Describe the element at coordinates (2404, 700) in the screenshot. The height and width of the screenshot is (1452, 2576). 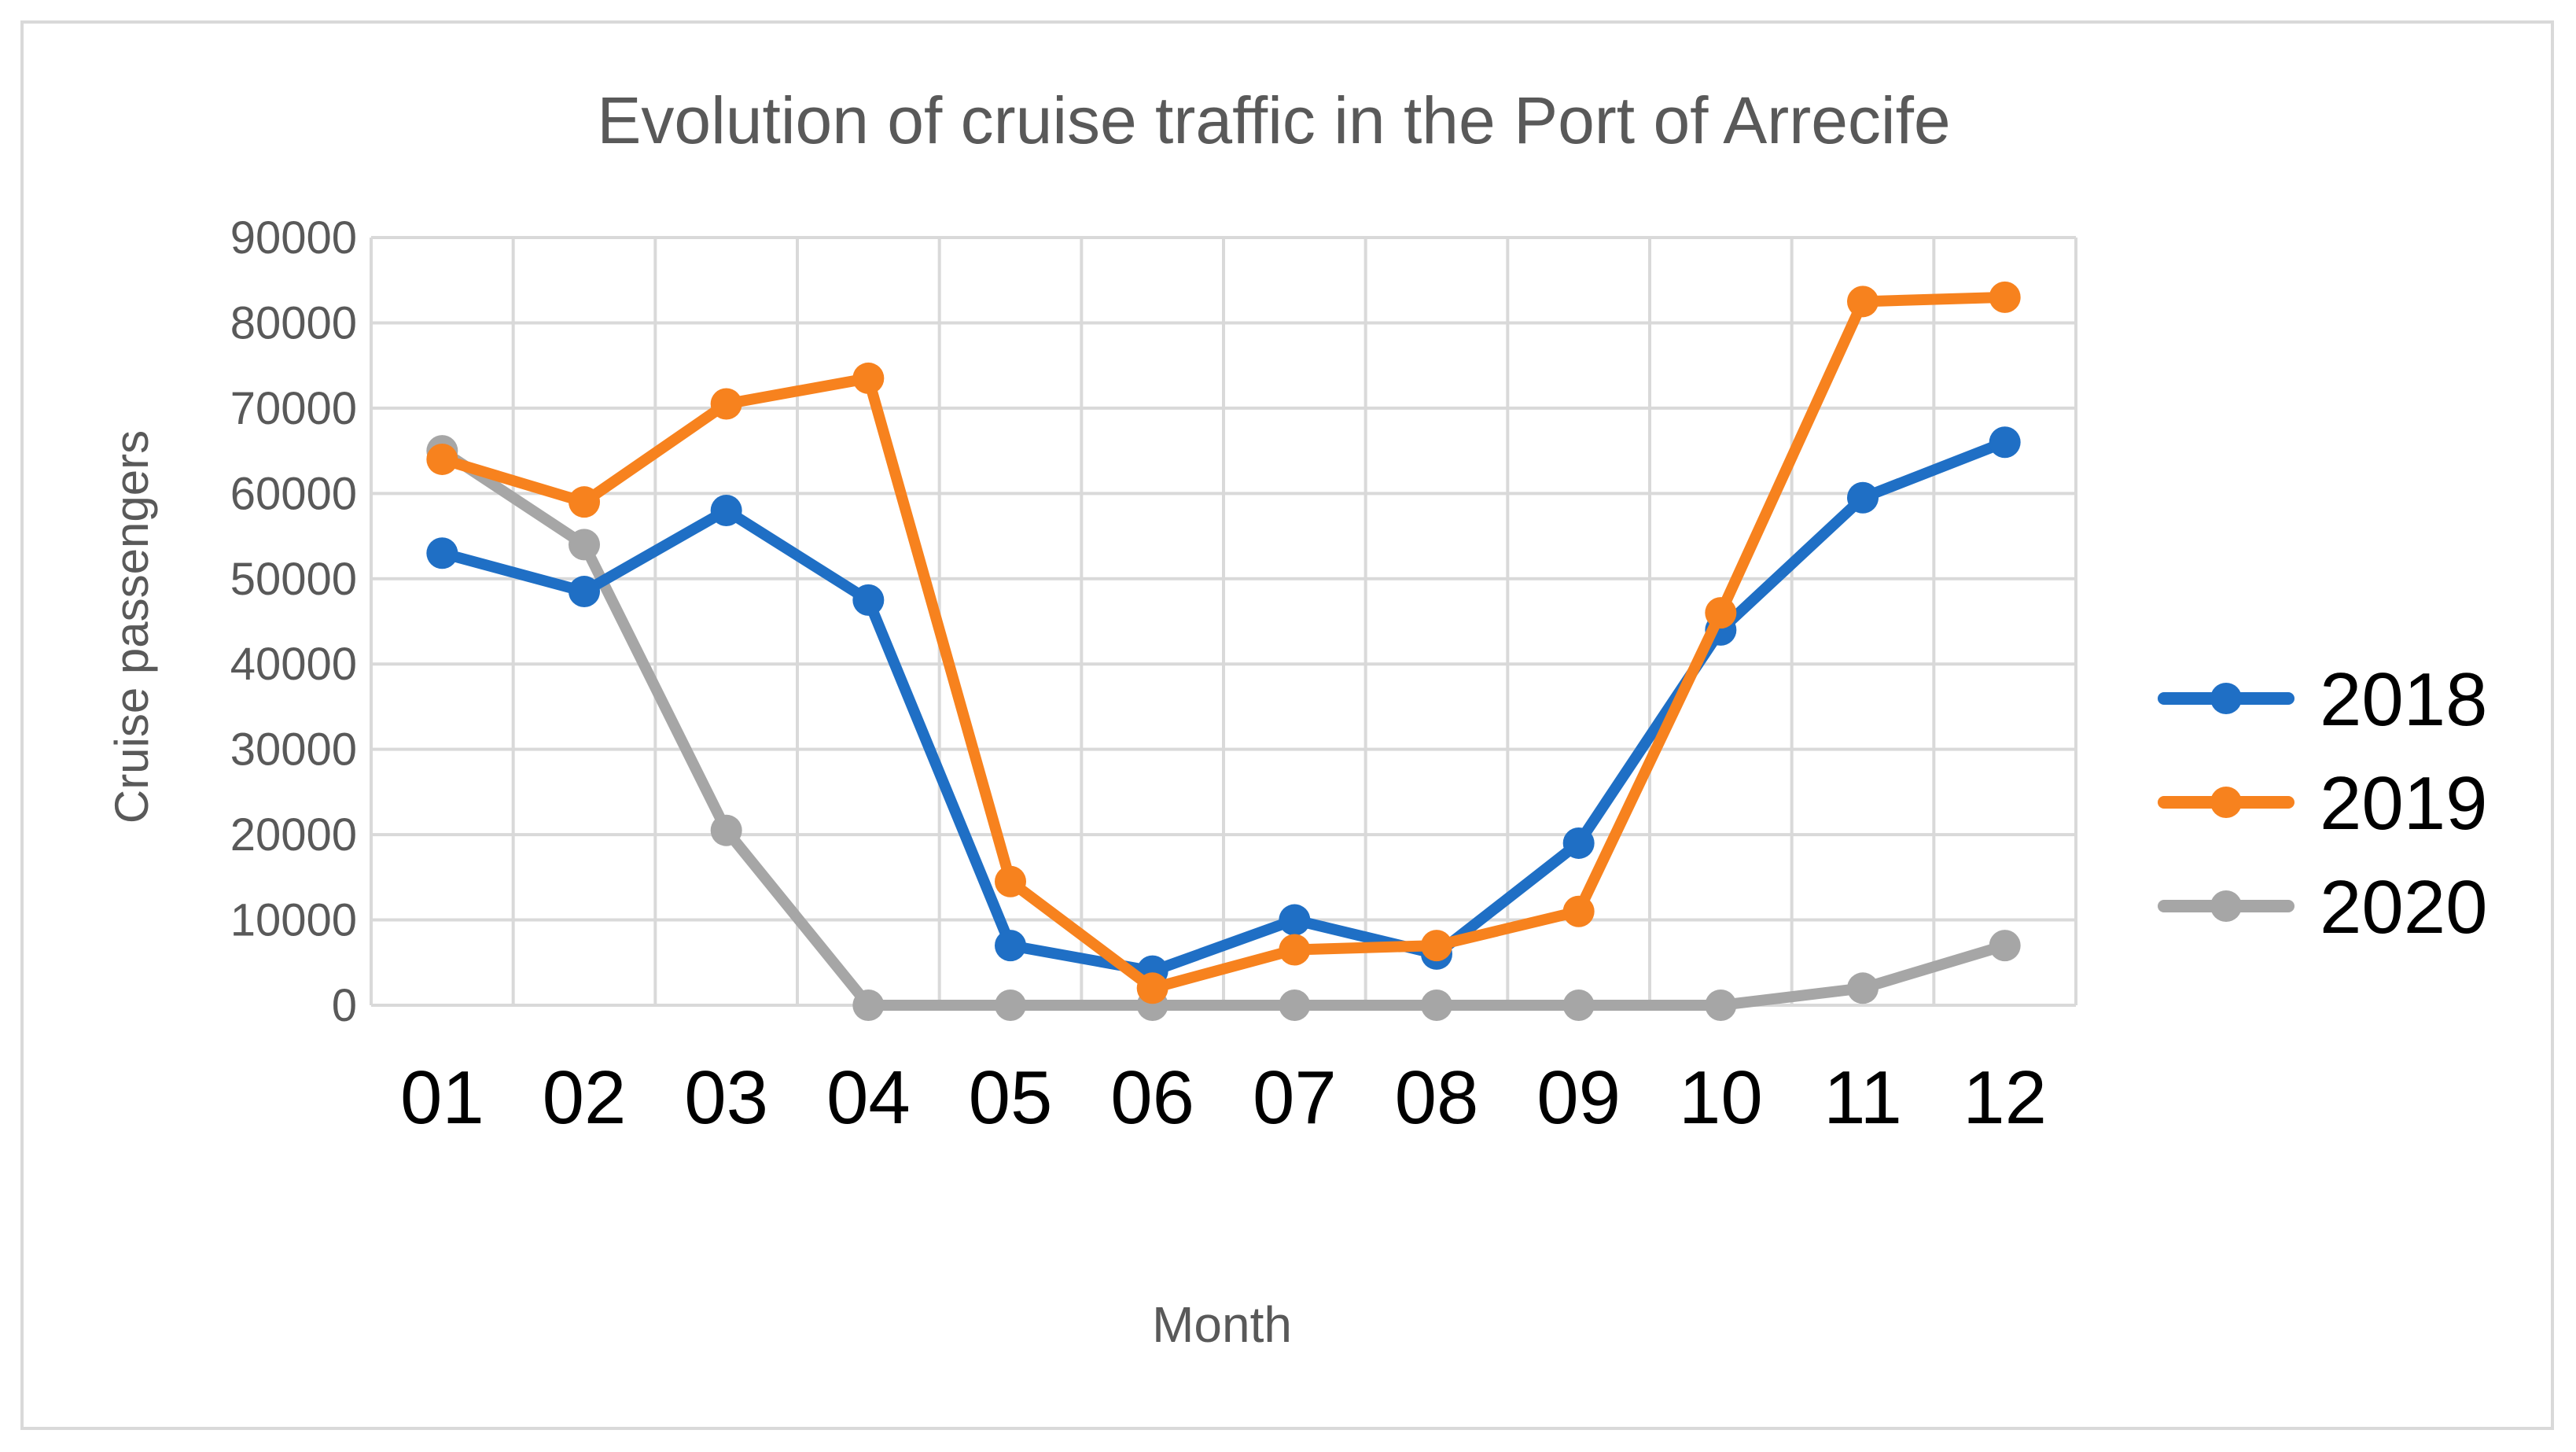
I see `legend-label: 2018` at that location.